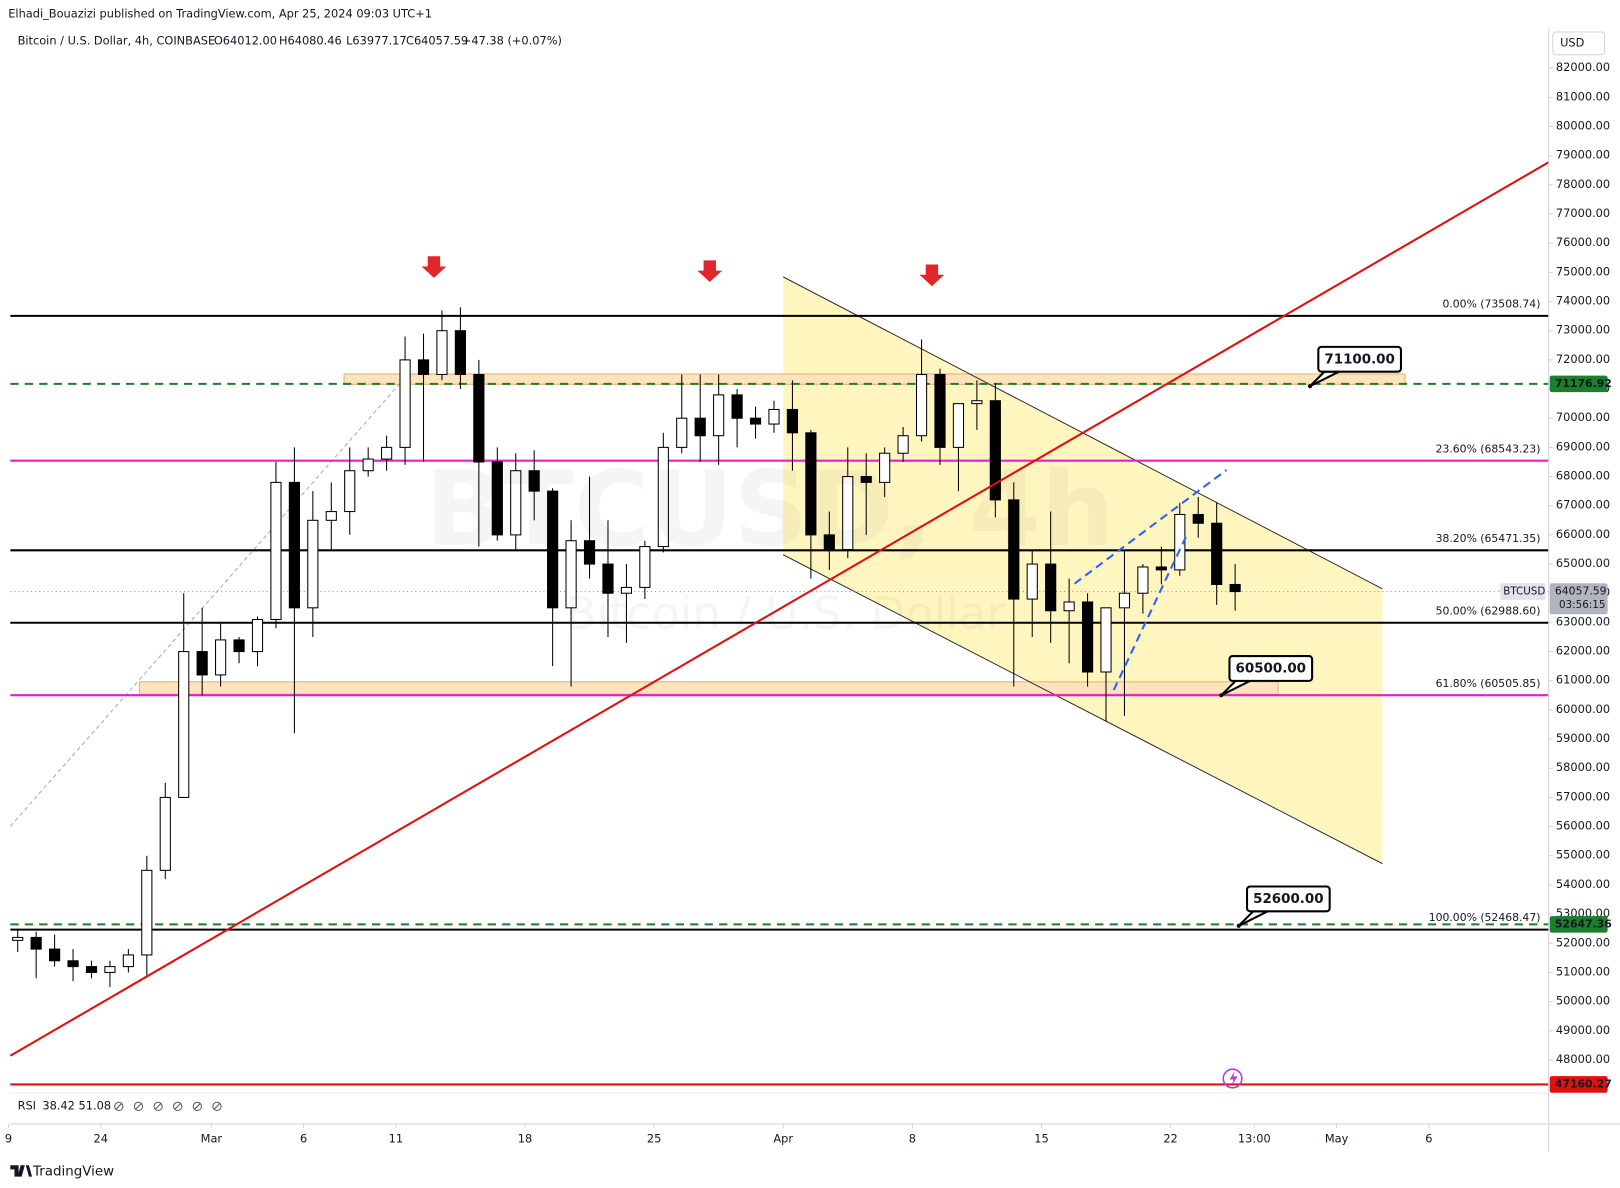  I want to click on currency-box, so click(1579, 43).